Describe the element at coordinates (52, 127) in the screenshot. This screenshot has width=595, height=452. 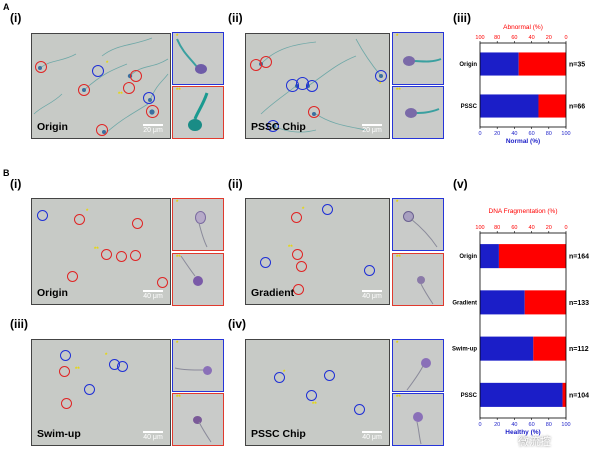
I see `image-label-origin-a: Origin` at that location.